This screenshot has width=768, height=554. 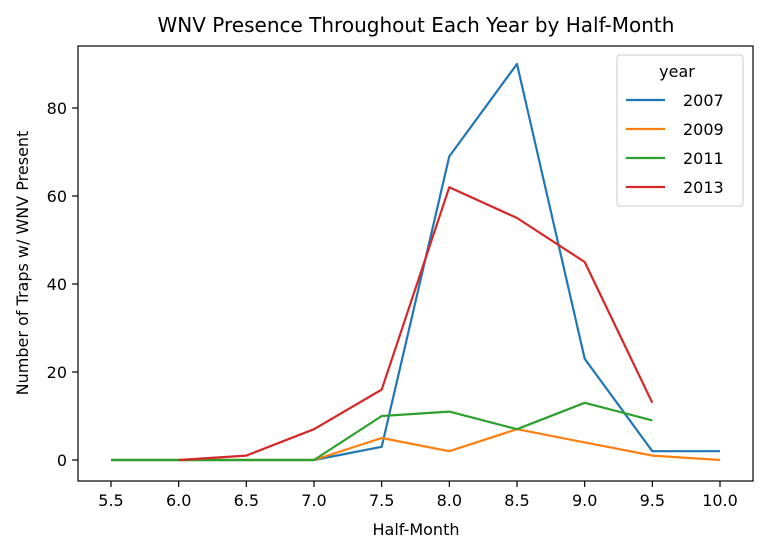 What do you see at coordinates (703, 187) in the screenshot?
I see `legend-label-2013: 2013` at bounding box center [703, 187].